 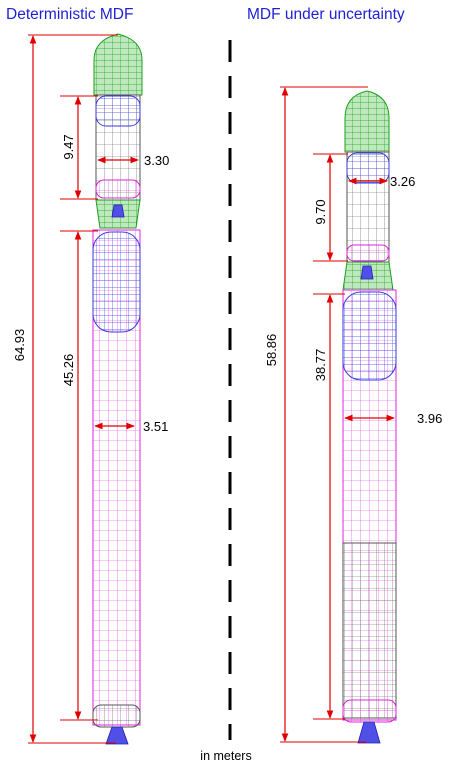 I want to click on upper-stage-length-left: 9.47, so click(x=68, y=146).